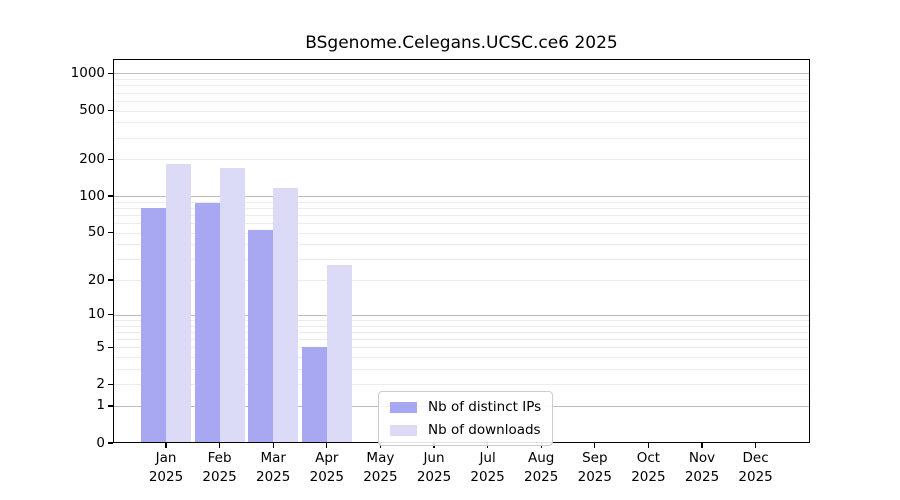 The height and width of the screenshot is (500, 900). I want to click on y-tick-label: 1000, so click(87, 72).